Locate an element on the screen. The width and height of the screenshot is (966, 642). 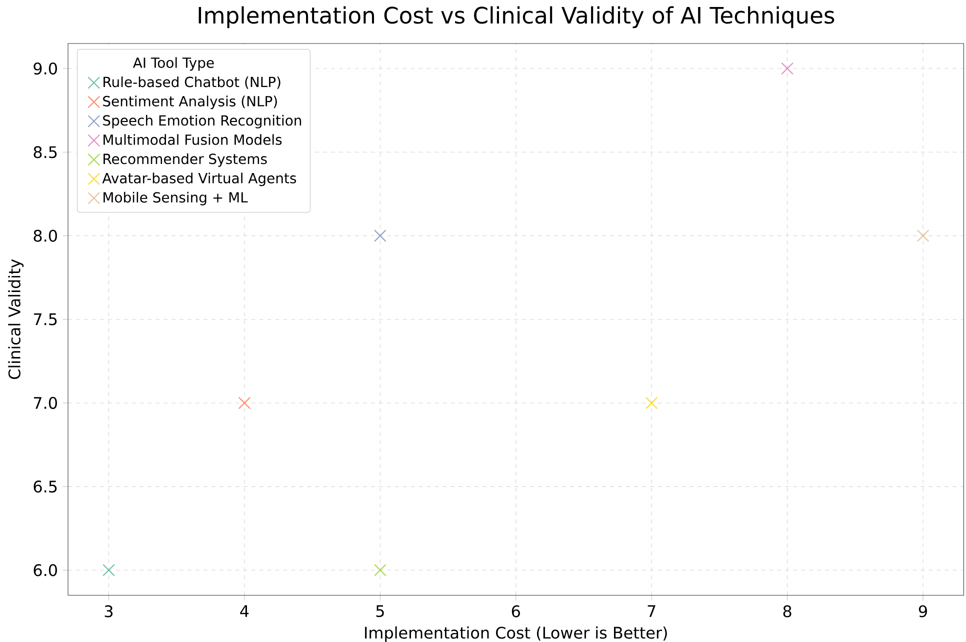
y-tick-label: 6.0 is located at coordinates (45, 570).